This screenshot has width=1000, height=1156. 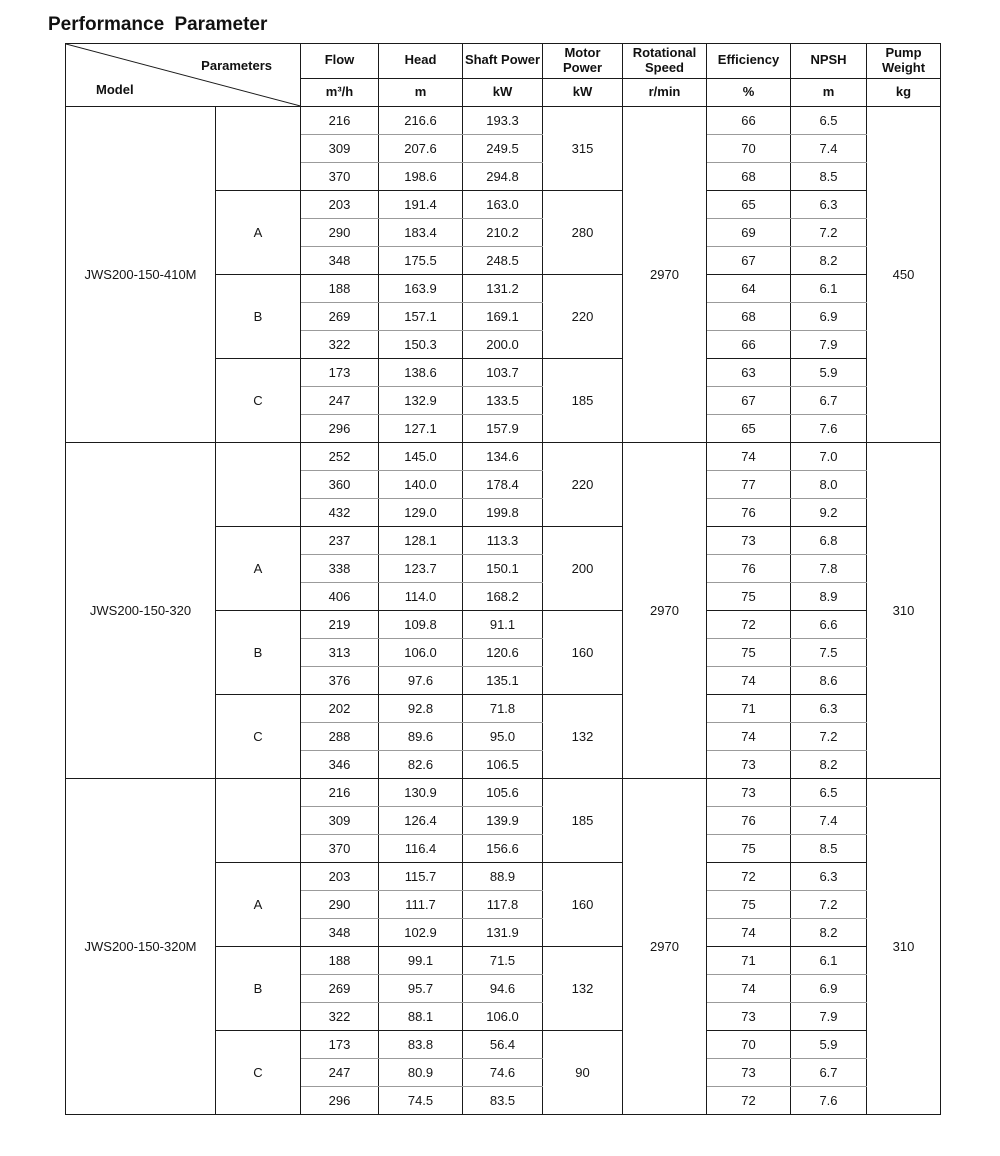 I want to click on model-cell: JWS200-150-320, so click(x=140, y=610).